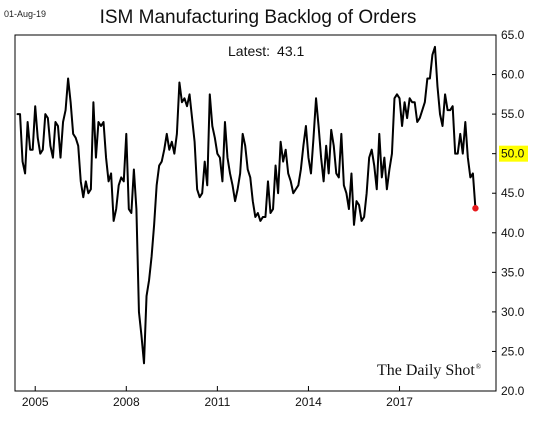 The image size is (541, 430). Describe the element at coordinates (249, 51) in the screenshot. I see `latest-label: Latest:` at that location.